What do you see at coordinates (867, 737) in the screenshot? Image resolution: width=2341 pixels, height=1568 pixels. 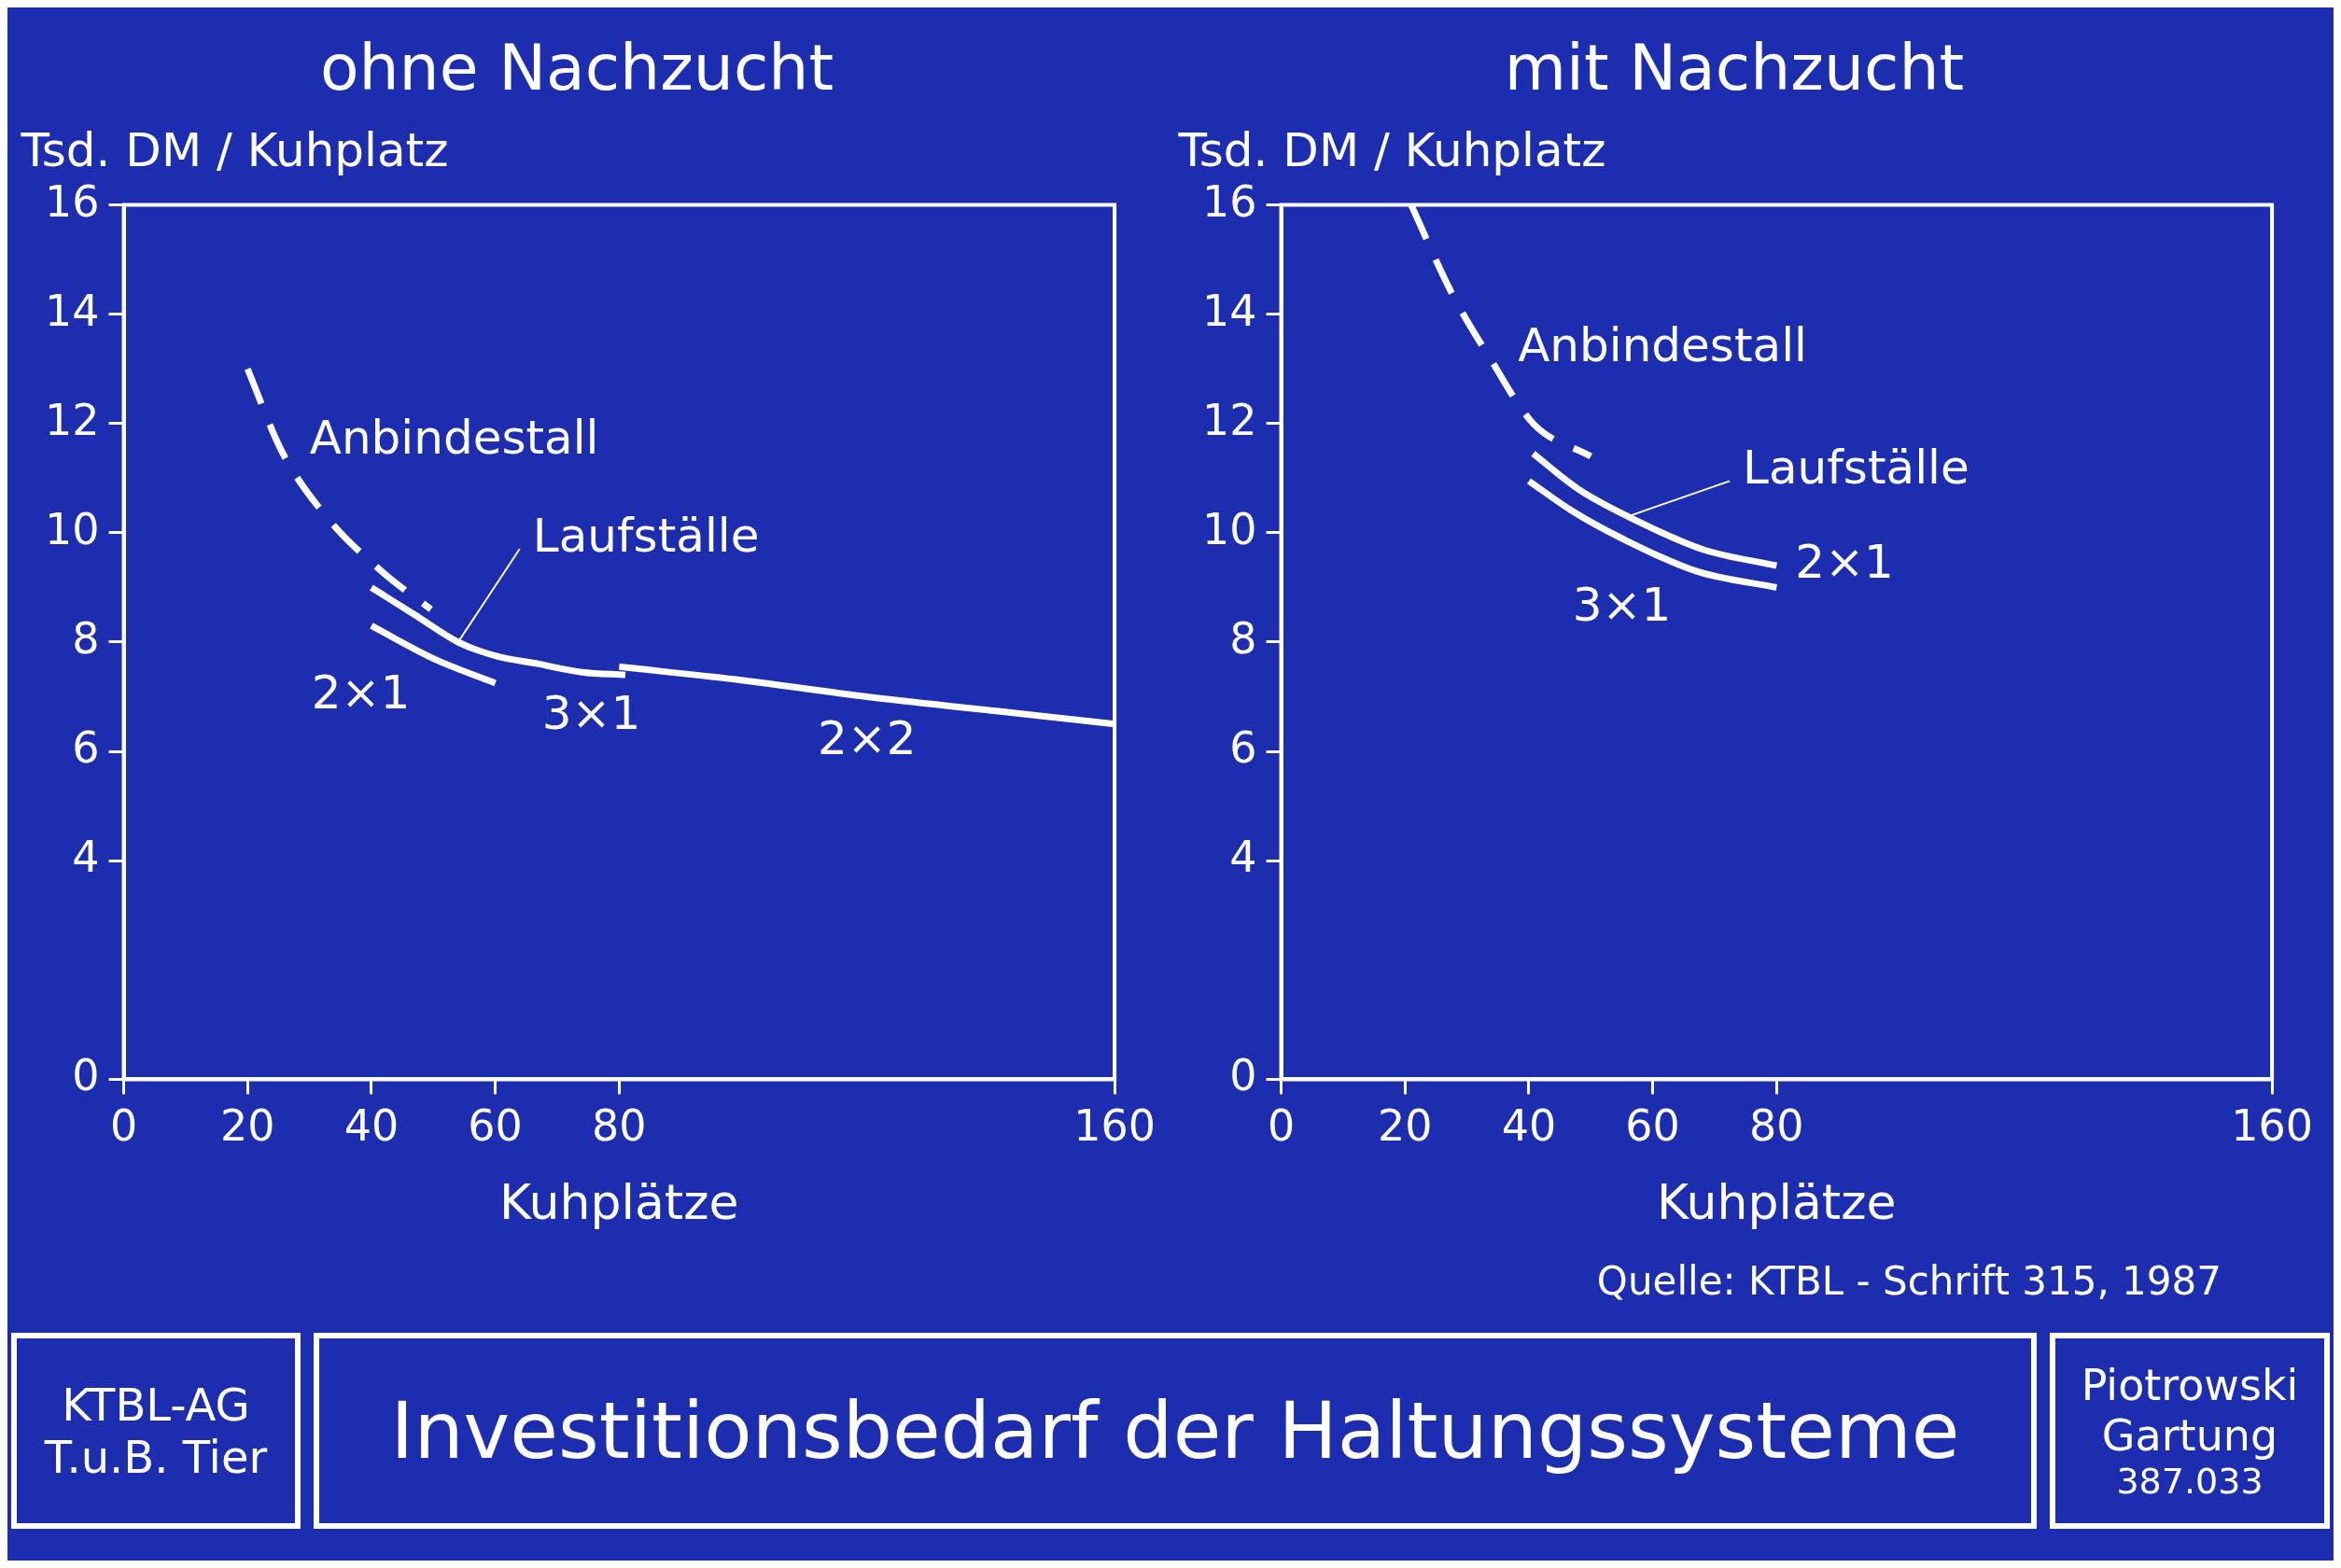 I see `series-label: 2×2` at bounding box center [867, 737].